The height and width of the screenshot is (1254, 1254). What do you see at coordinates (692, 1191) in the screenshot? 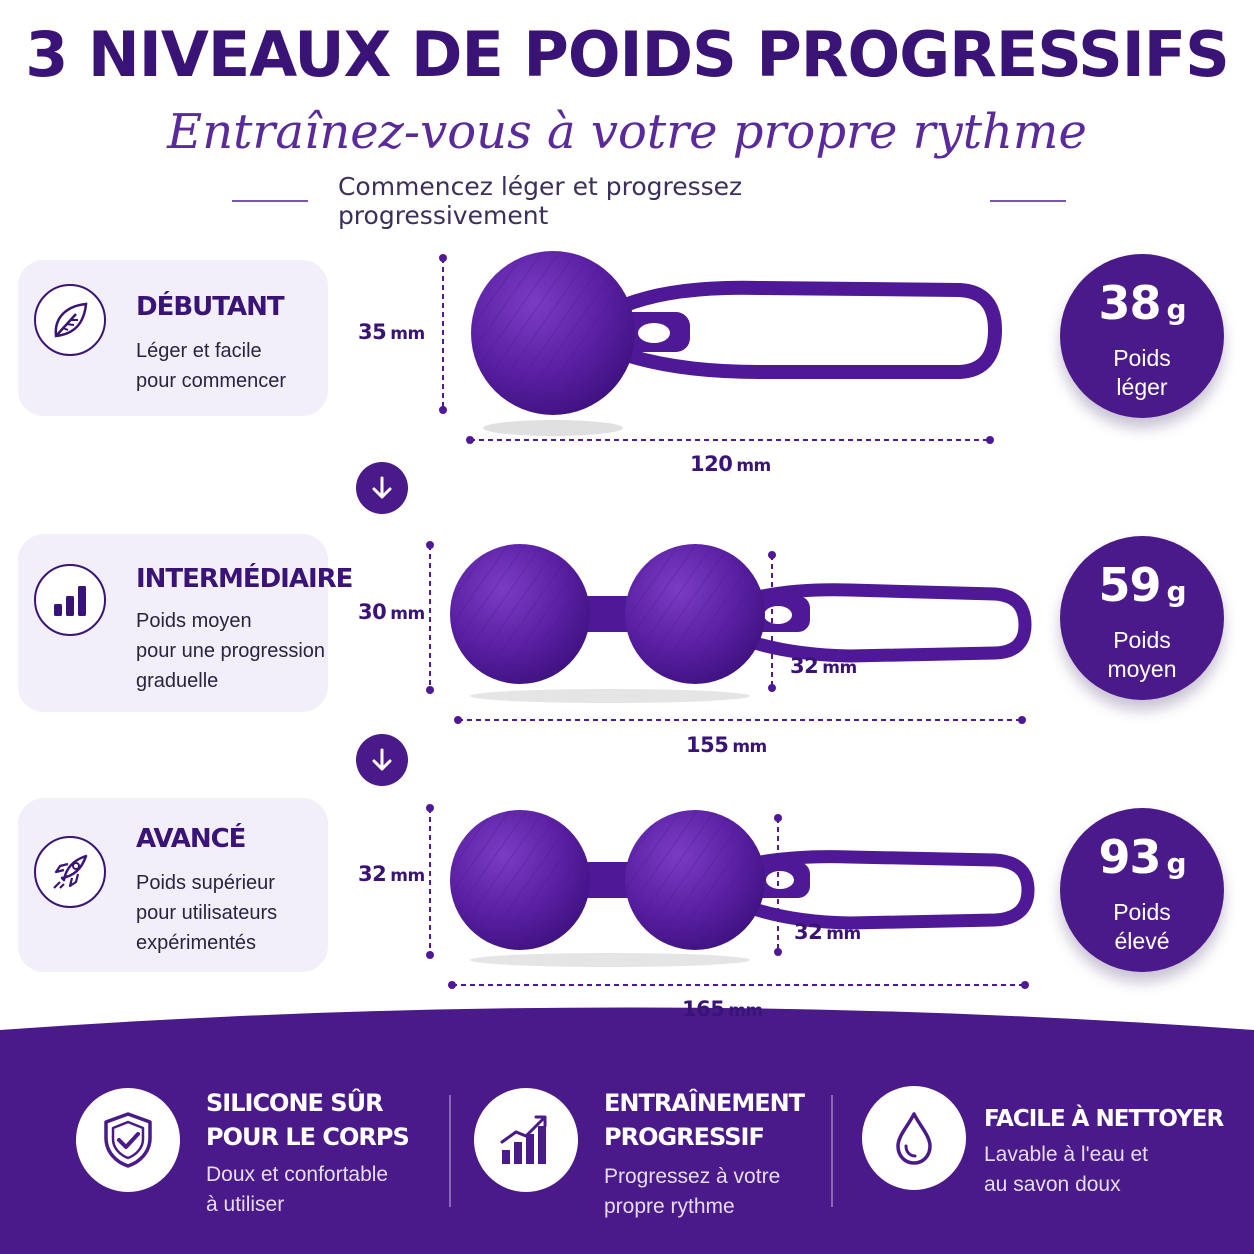
I see `feature-desc: Progressez à votre propre rythme` at bounding box center [692, 1191].